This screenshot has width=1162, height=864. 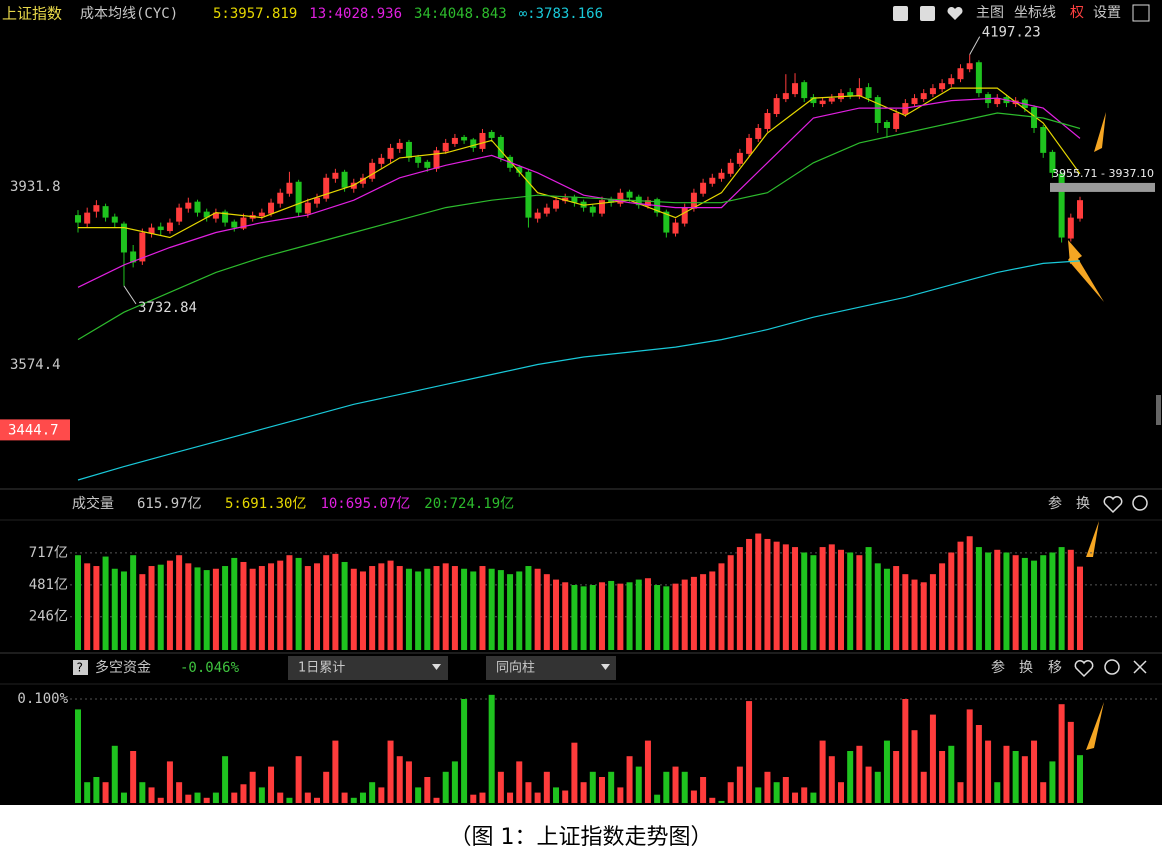 What do you see at coordinates (48, 617) in the screenshot?
I see `y-tick-label: 246亿` at bounding box center [48, 617].